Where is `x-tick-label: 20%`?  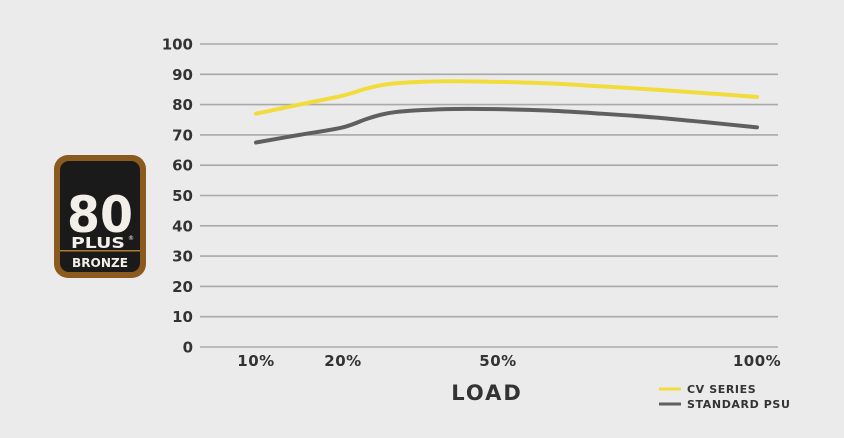 x-tick-label: 20% is located at coordinates (342, 361).